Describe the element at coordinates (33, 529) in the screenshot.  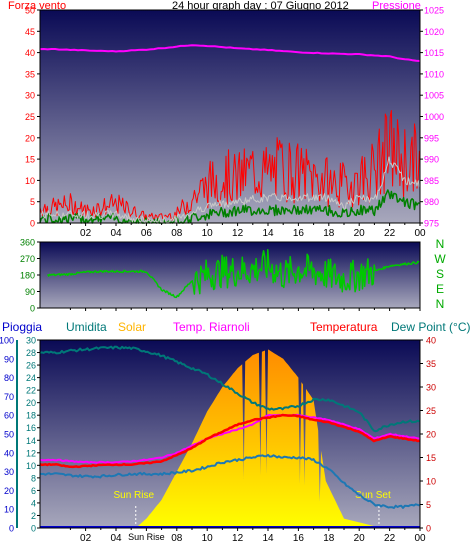
I see `humidity-y-label: 0` at that location.